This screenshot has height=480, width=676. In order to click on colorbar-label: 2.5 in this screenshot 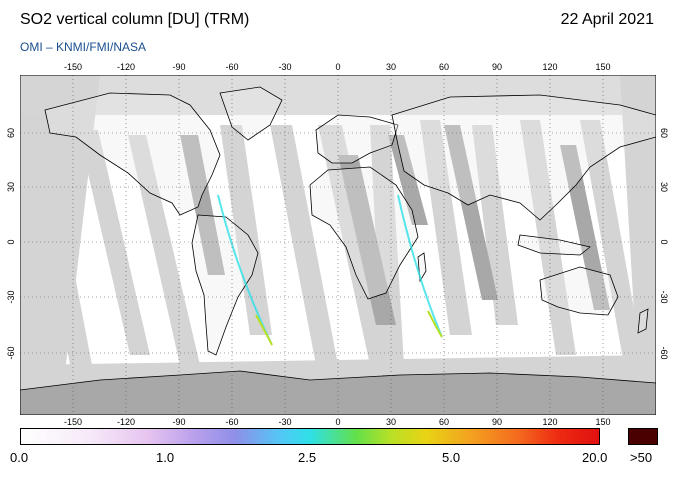, I will do `click(307, 457)`.